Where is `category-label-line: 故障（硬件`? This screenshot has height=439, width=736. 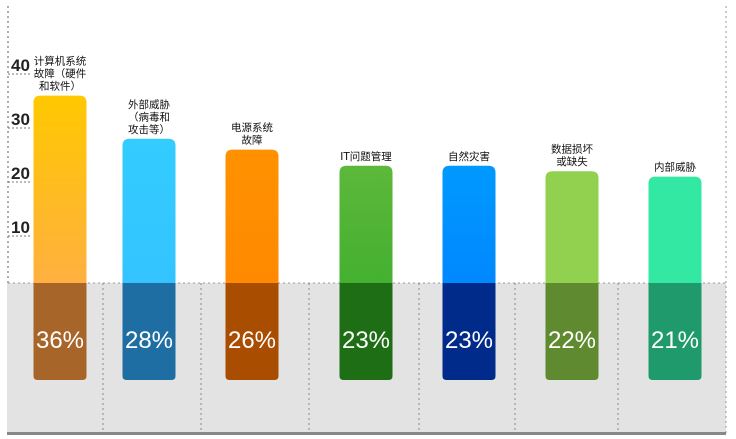
category-label-line: 故障（硬件 is located at coordinates (60, 73).